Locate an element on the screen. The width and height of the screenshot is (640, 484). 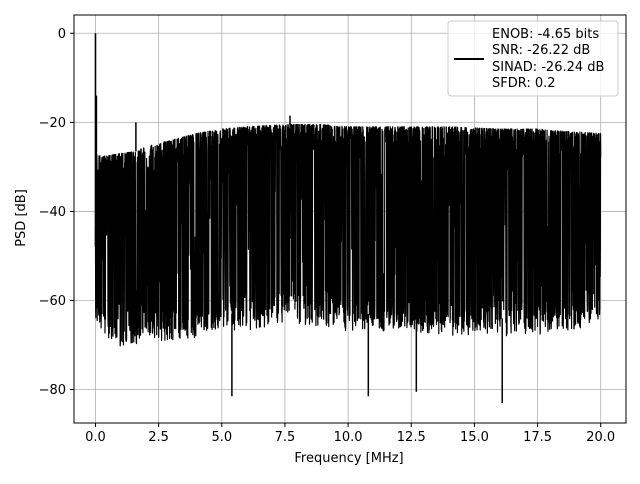
x-tick-label: 10.0 is located at coordinates (348, 437).